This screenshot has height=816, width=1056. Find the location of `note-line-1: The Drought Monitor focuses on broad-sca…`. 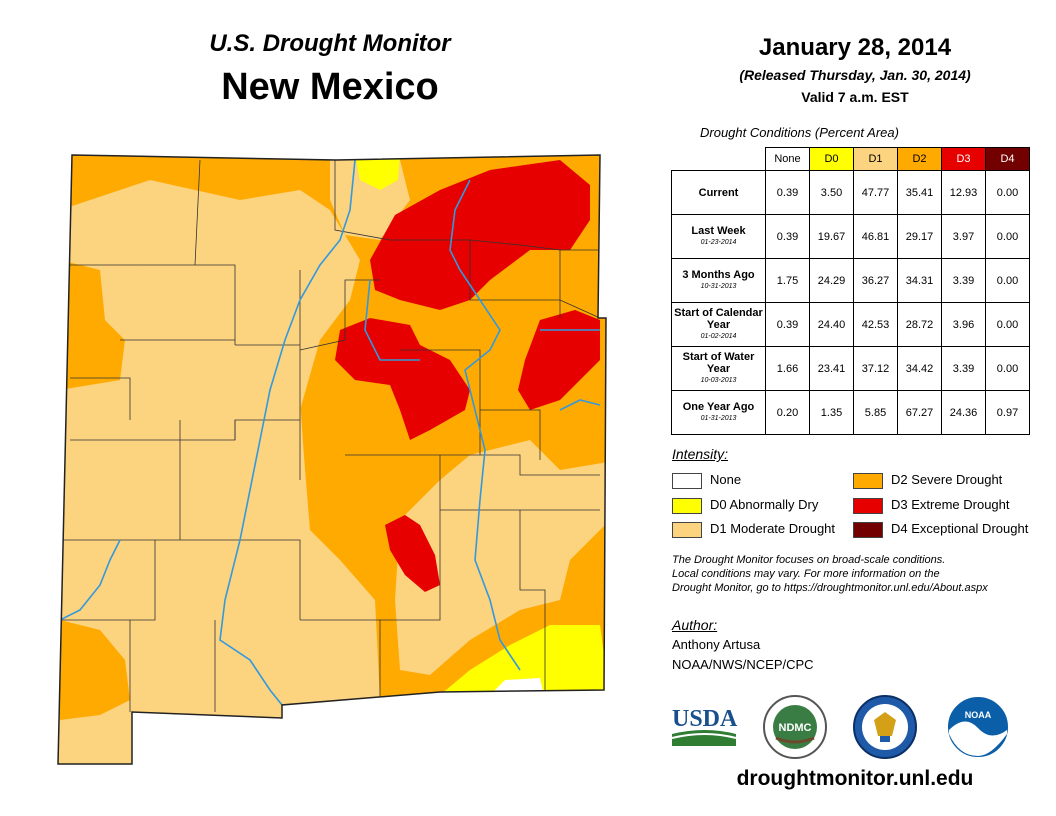

note-line-1: The Drought Monitor focuses on broad-sca… is located at coordinates (809, 560).